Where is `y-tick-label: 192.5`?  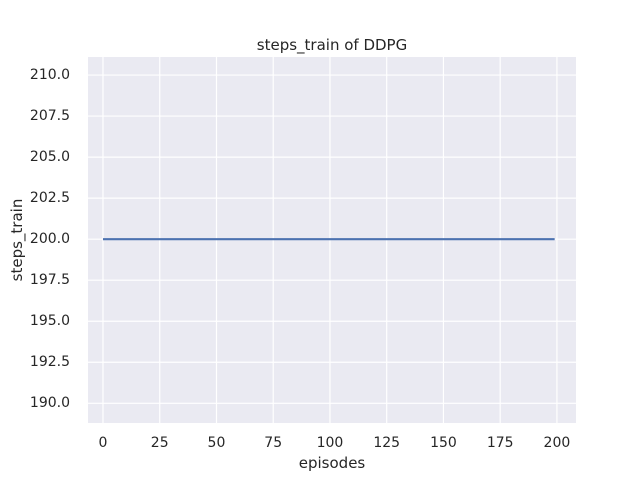 y-tick-label: 192.5 is located at coordinates (49, 362).